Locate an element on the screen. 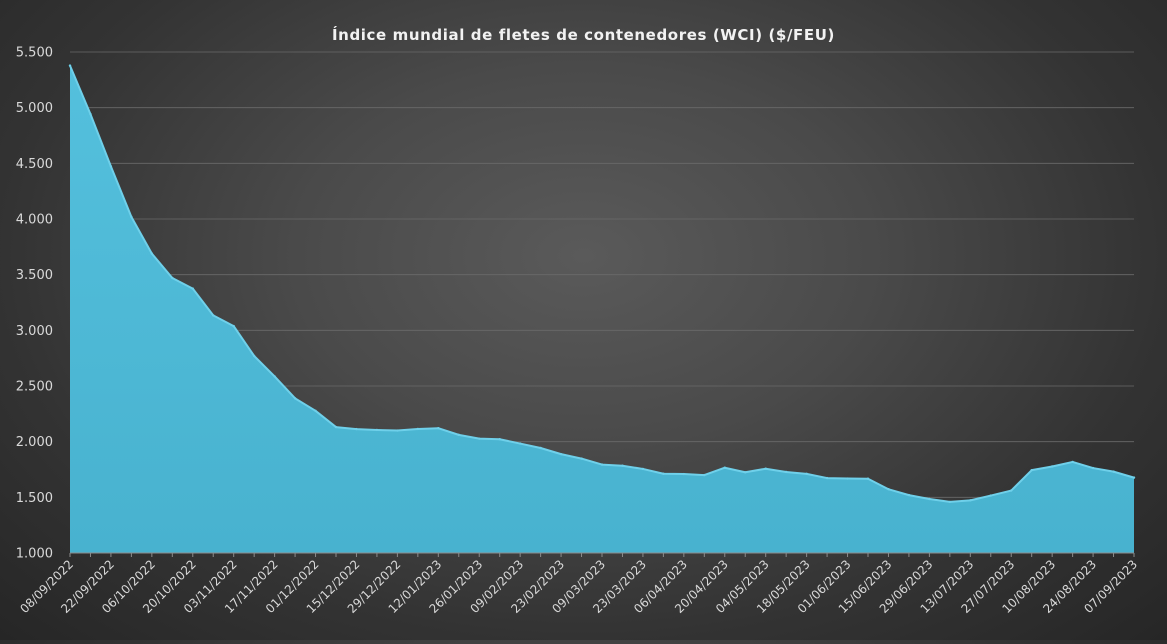 The height and width of the screenshot is (644, 1167). y-tick-label: 5.500 is located at coordinates (34, 53).